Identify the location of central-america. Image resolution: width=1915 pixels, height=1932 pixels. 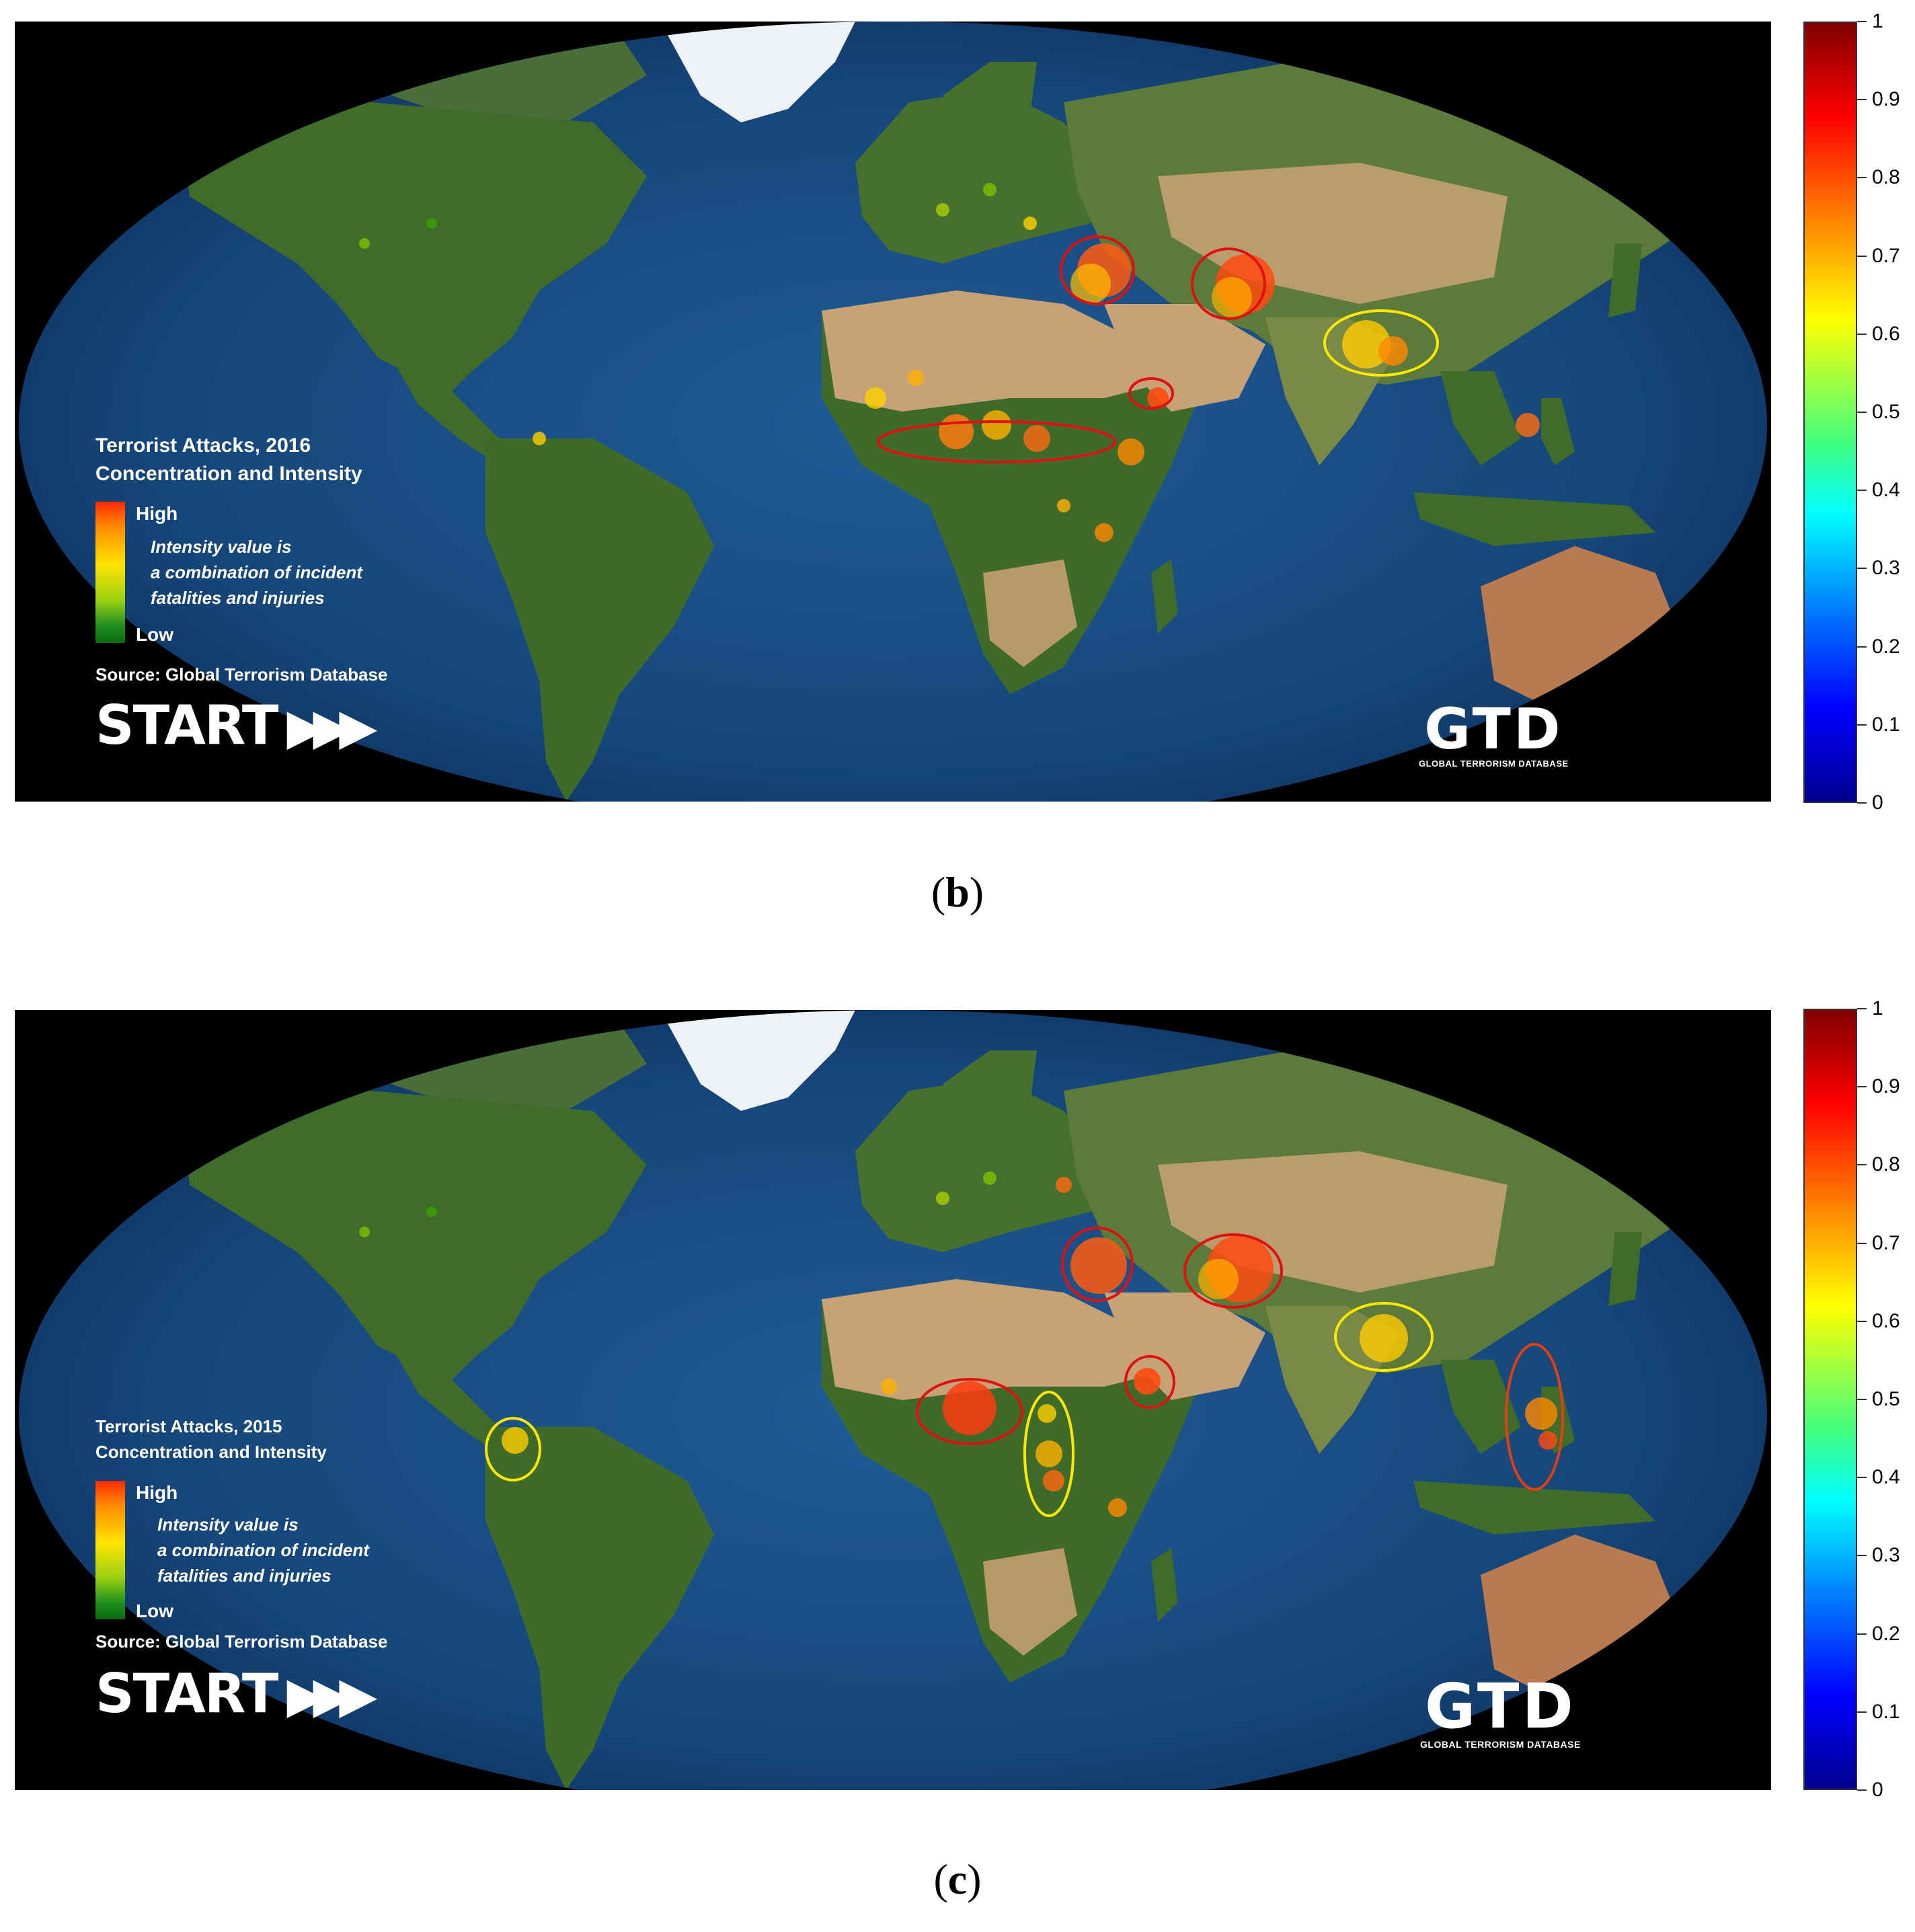
(452, 1400).